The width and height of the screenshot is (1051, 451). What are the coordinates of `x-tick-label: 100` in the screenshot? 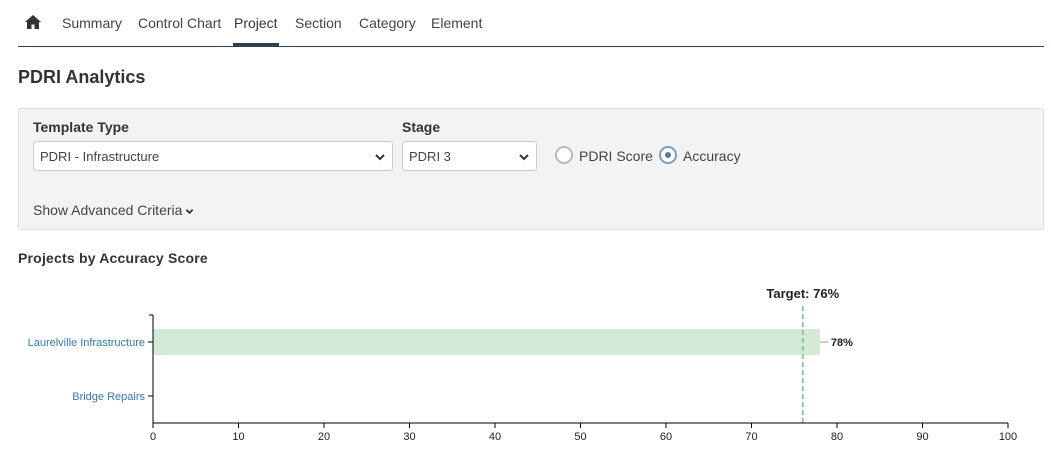 It's located at (1008, 437).